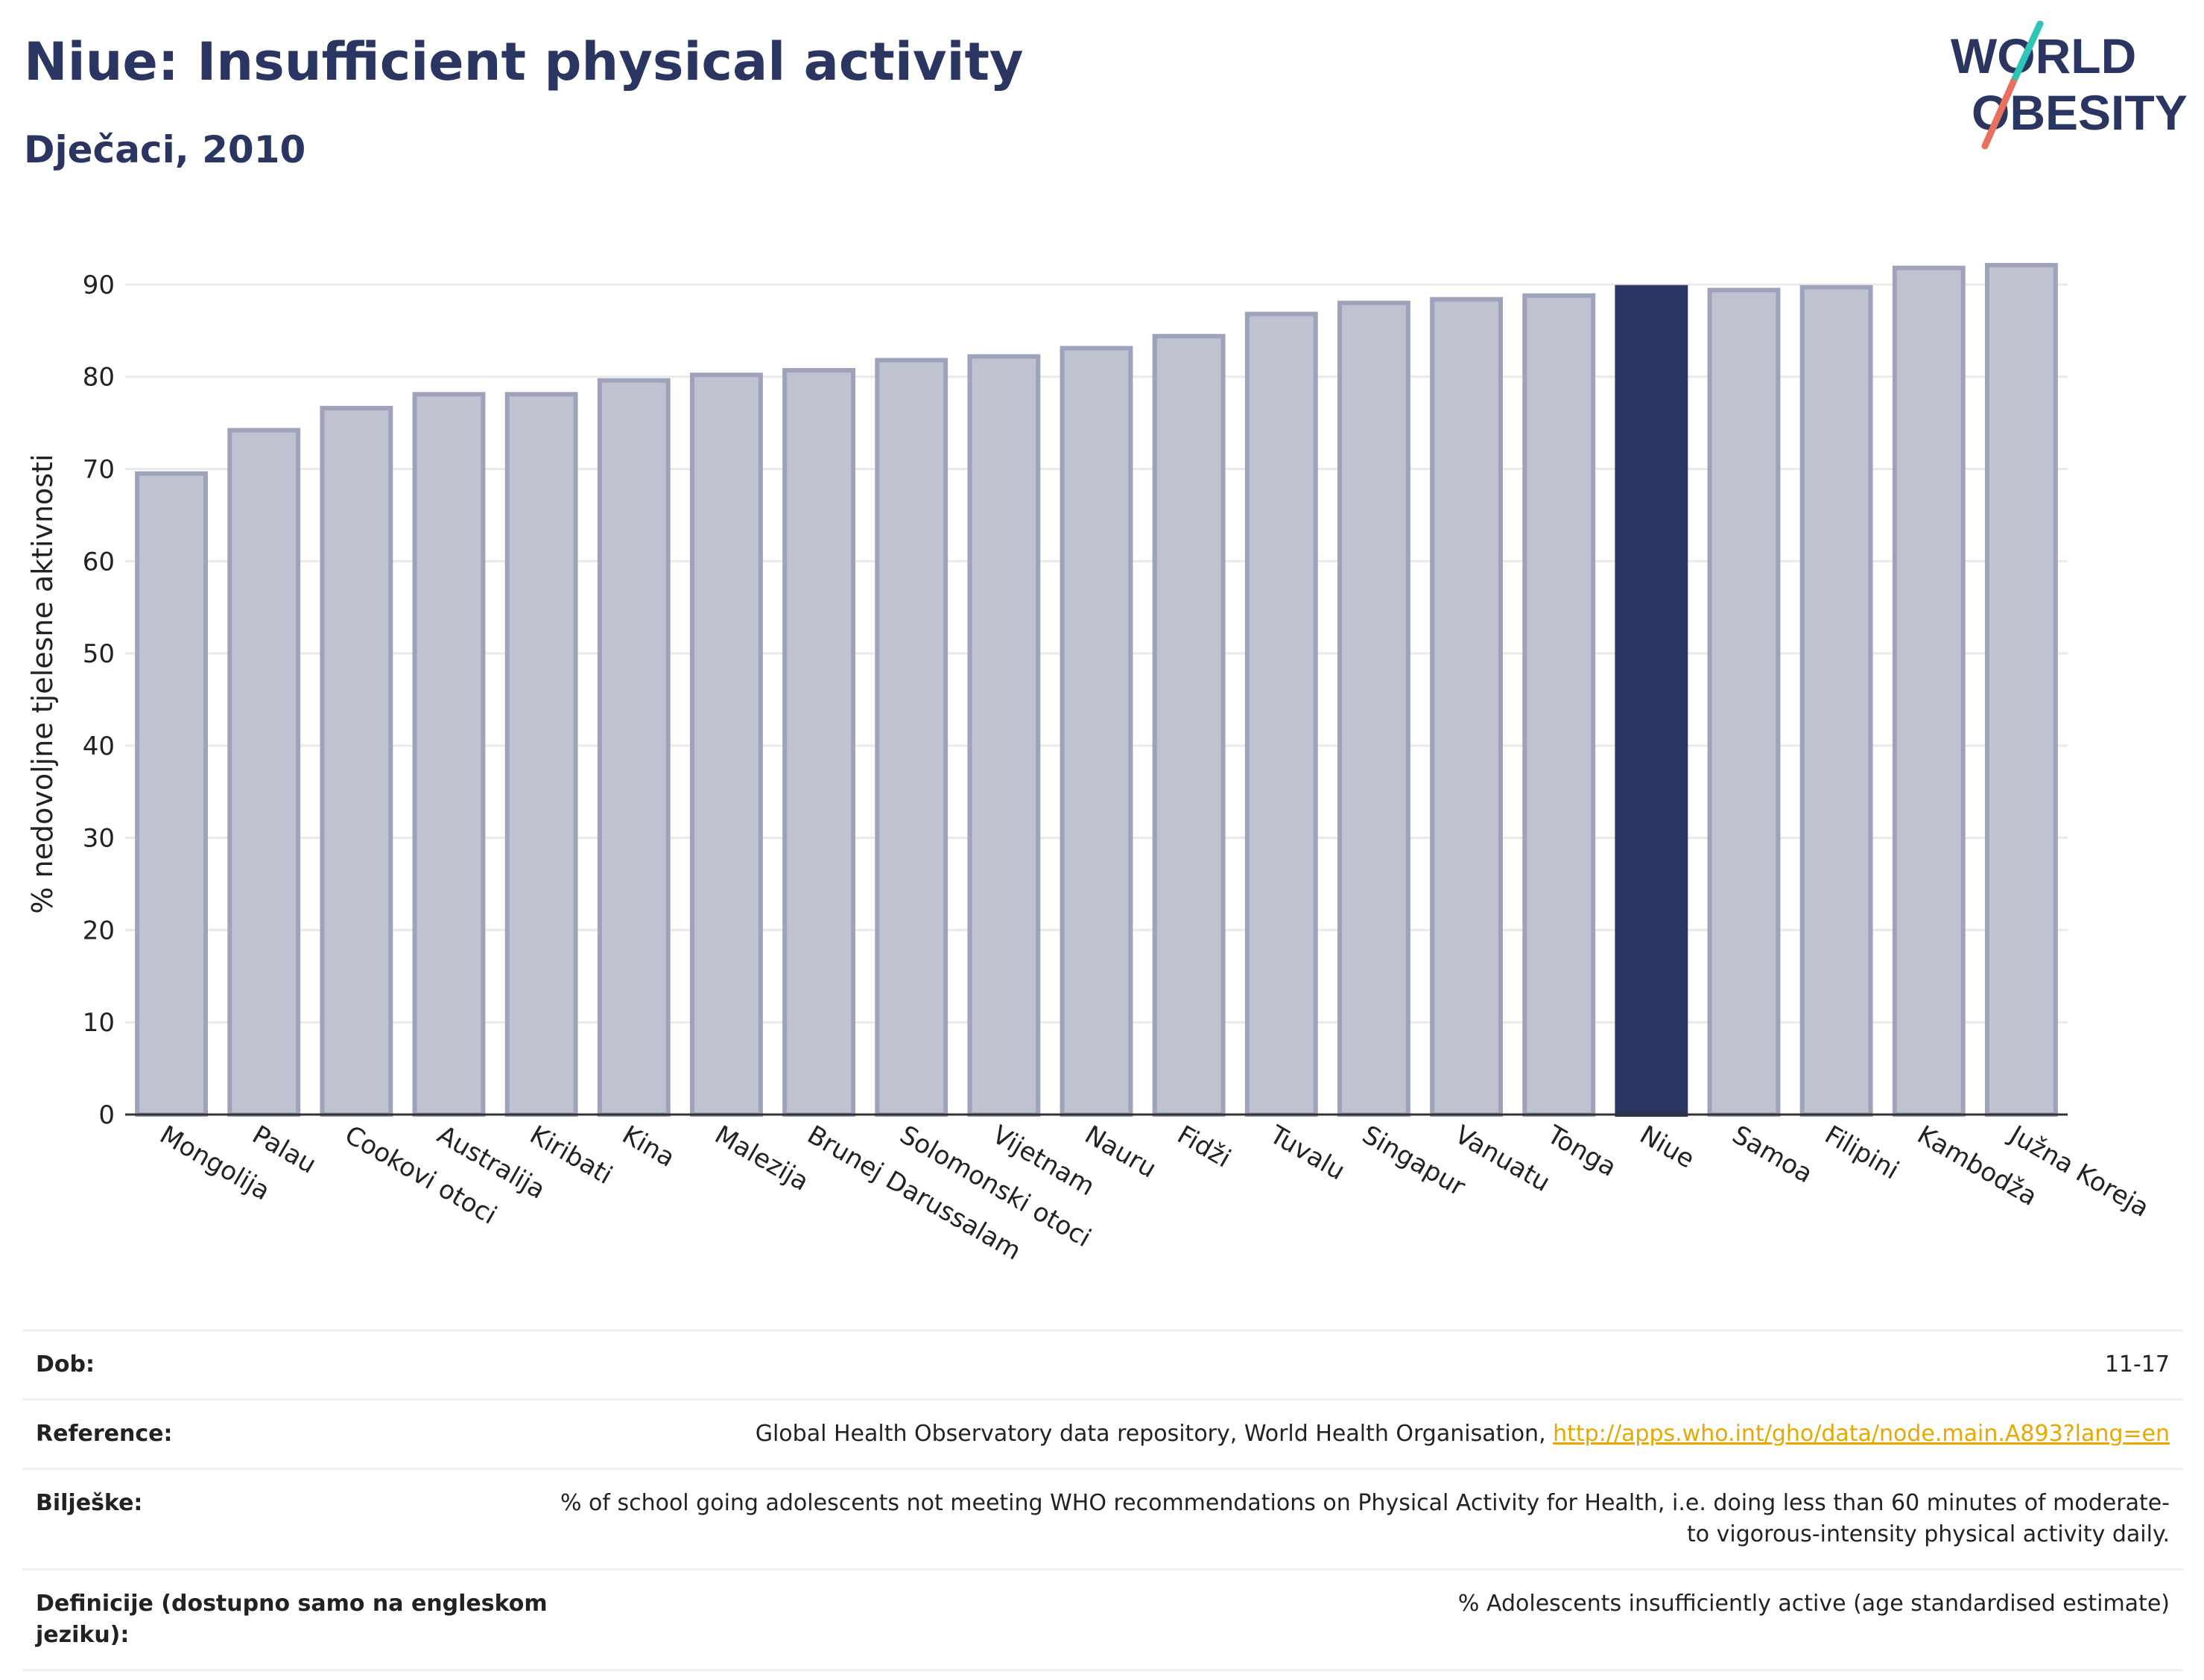 The width and height of the screenshot is (2204, 1680). Describe the element at coordinates (106, 1115) in the screenshot. I see `y-tick-label: 0` at that location.